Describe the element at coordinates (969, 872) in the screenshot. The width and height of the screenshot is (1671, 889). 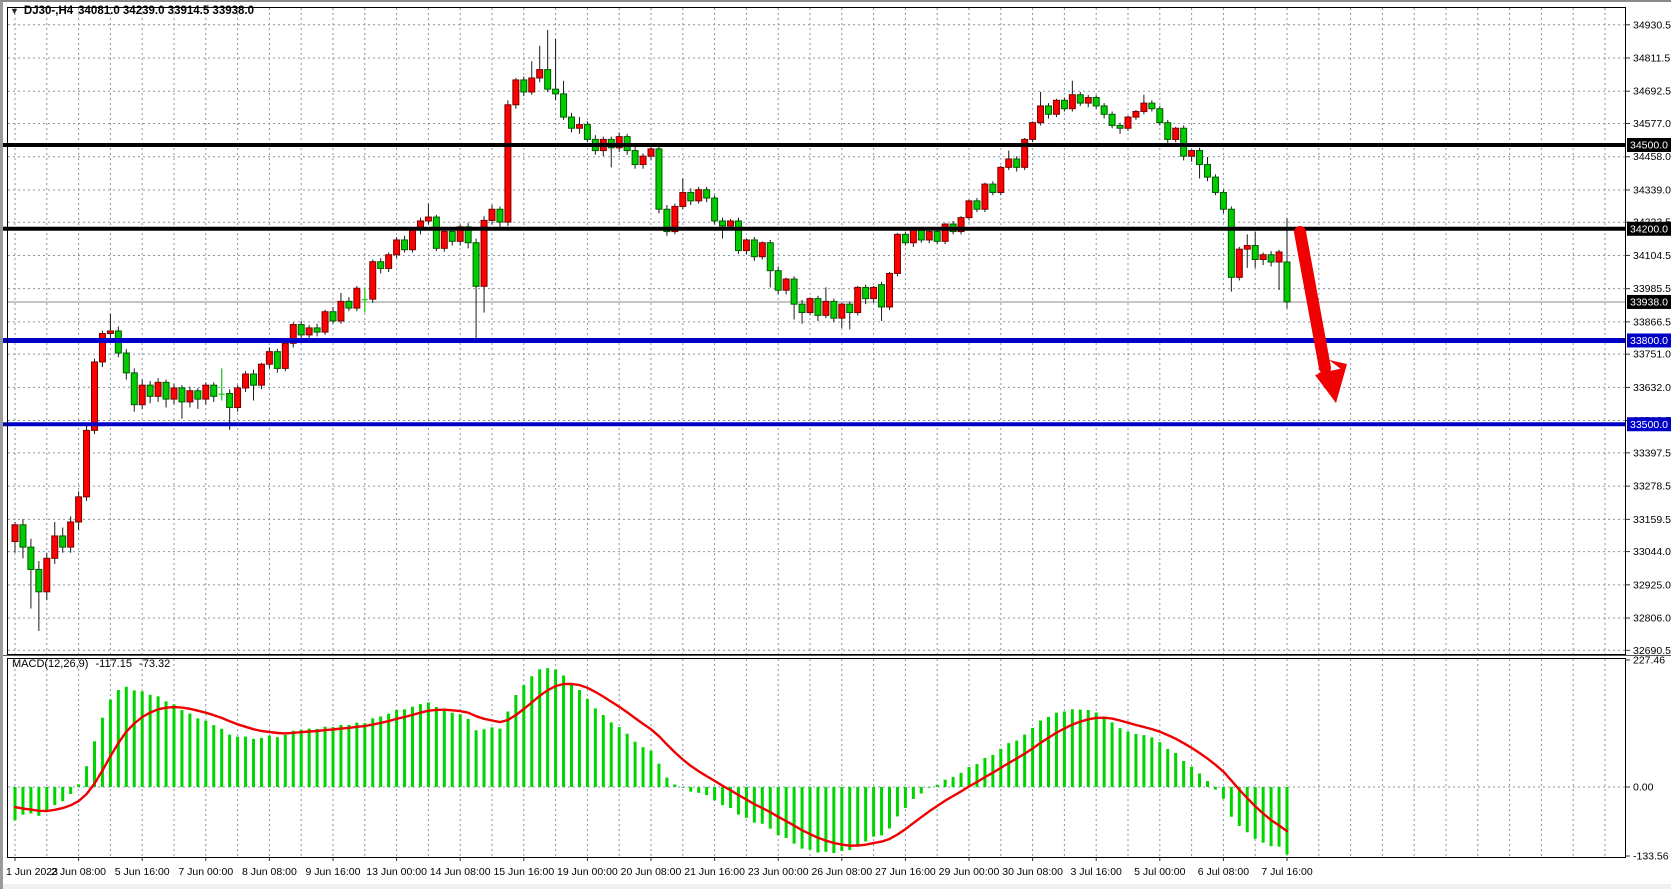
I see `time-tick-label: 29 Jun 00:00` at that location.